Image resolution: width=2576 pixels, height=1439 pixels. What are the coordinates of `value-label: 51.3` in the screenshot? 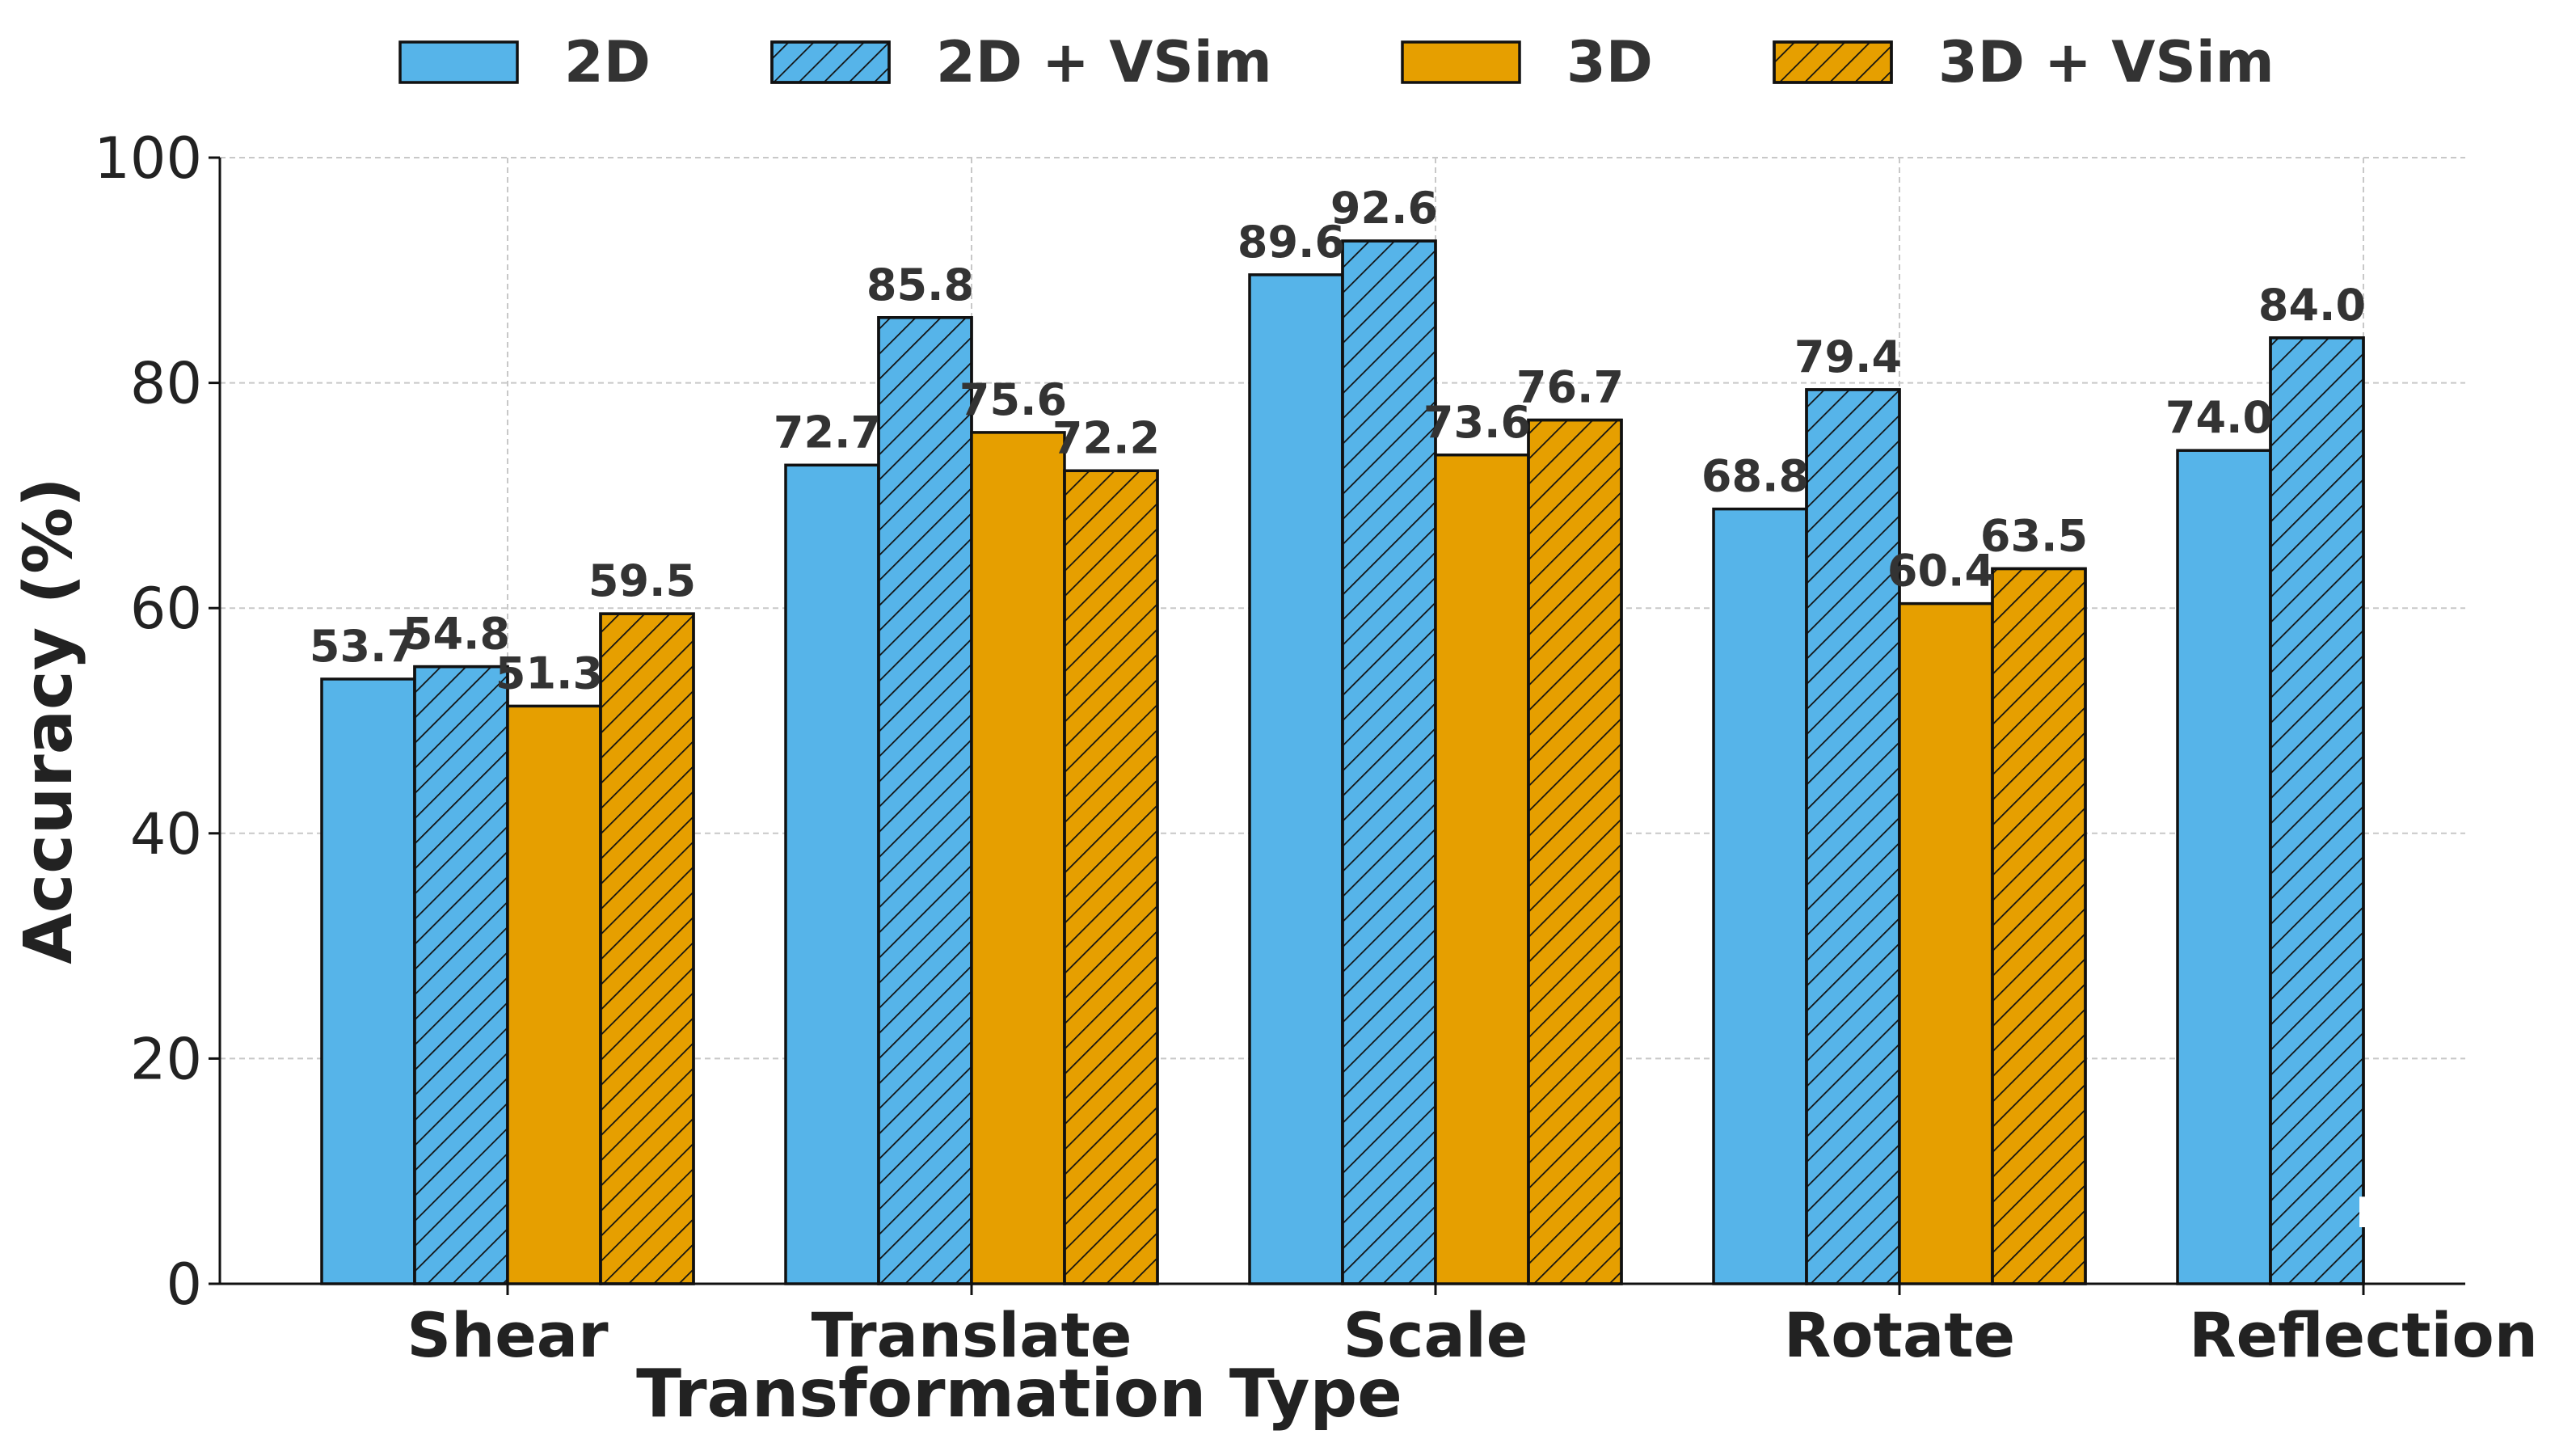 It's located at (549, 673).